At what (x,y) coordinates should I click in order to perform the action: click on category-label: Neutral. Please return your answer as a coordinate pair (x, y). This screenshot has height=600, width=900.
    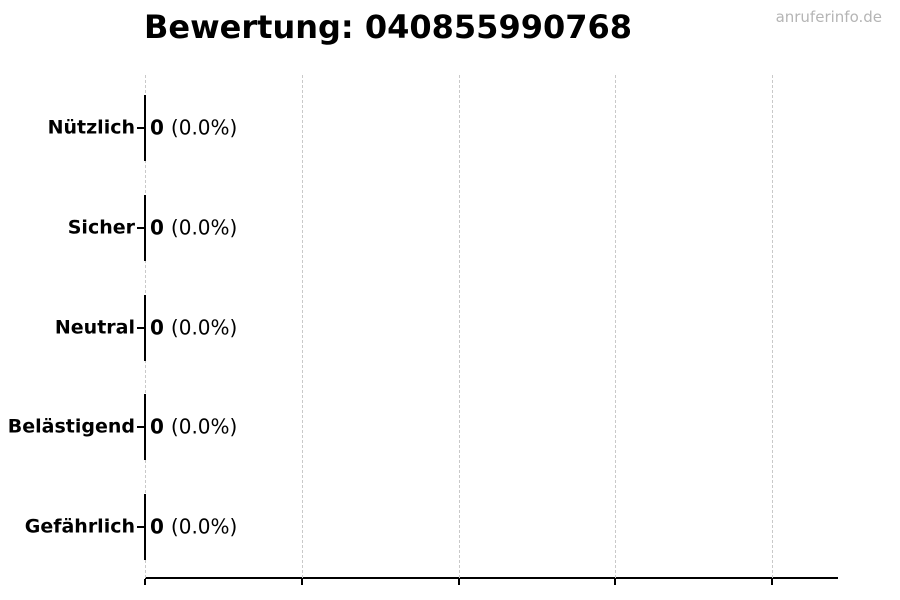
    Looking at the image, I should click on (94, 327).